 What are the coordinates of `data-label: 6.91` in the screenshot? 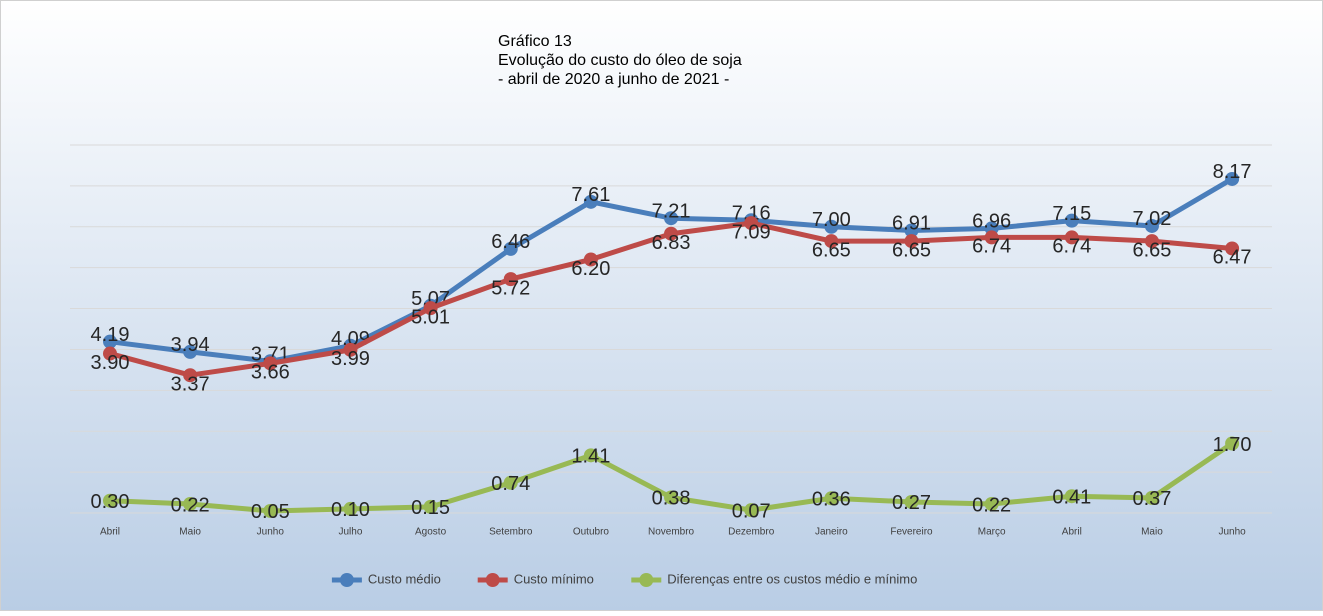 It's located at (911, 224).